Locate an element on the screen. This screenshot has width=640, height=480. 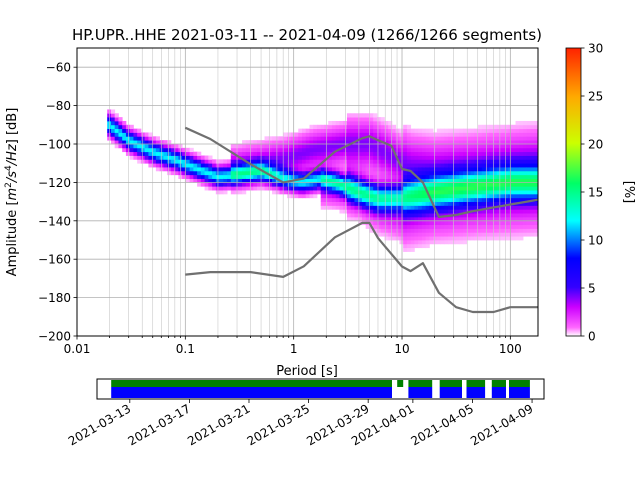
y-label-mid: /s is located at coordinates (12, 177).